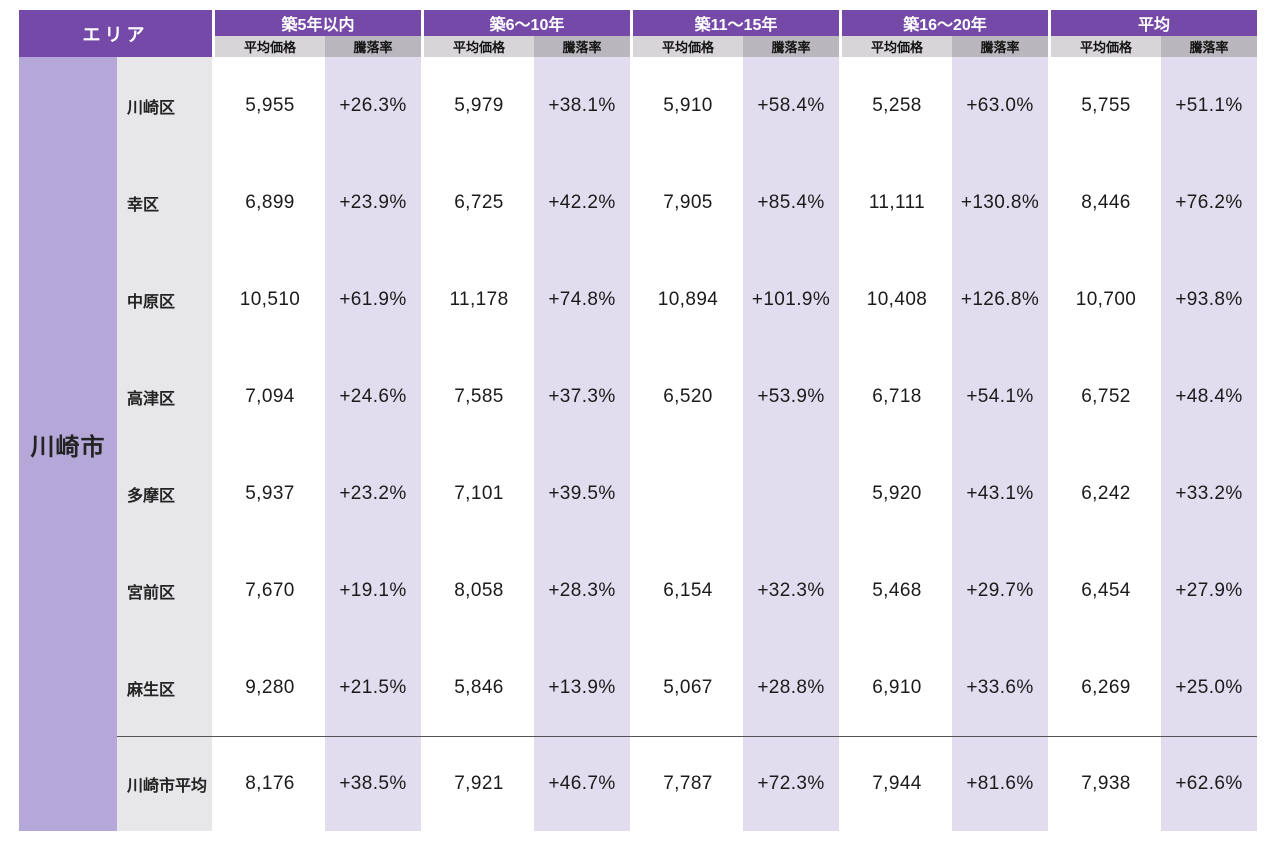 This screenshot has width=1280, height=853. Describe the element at coordinates (479, 590) in the screenshot. I see `price-value: 8,058` at that location.